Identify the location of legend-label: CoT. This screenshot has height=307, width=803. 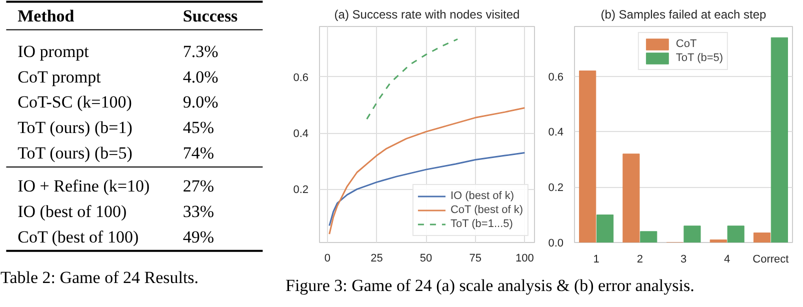
(686, 44).